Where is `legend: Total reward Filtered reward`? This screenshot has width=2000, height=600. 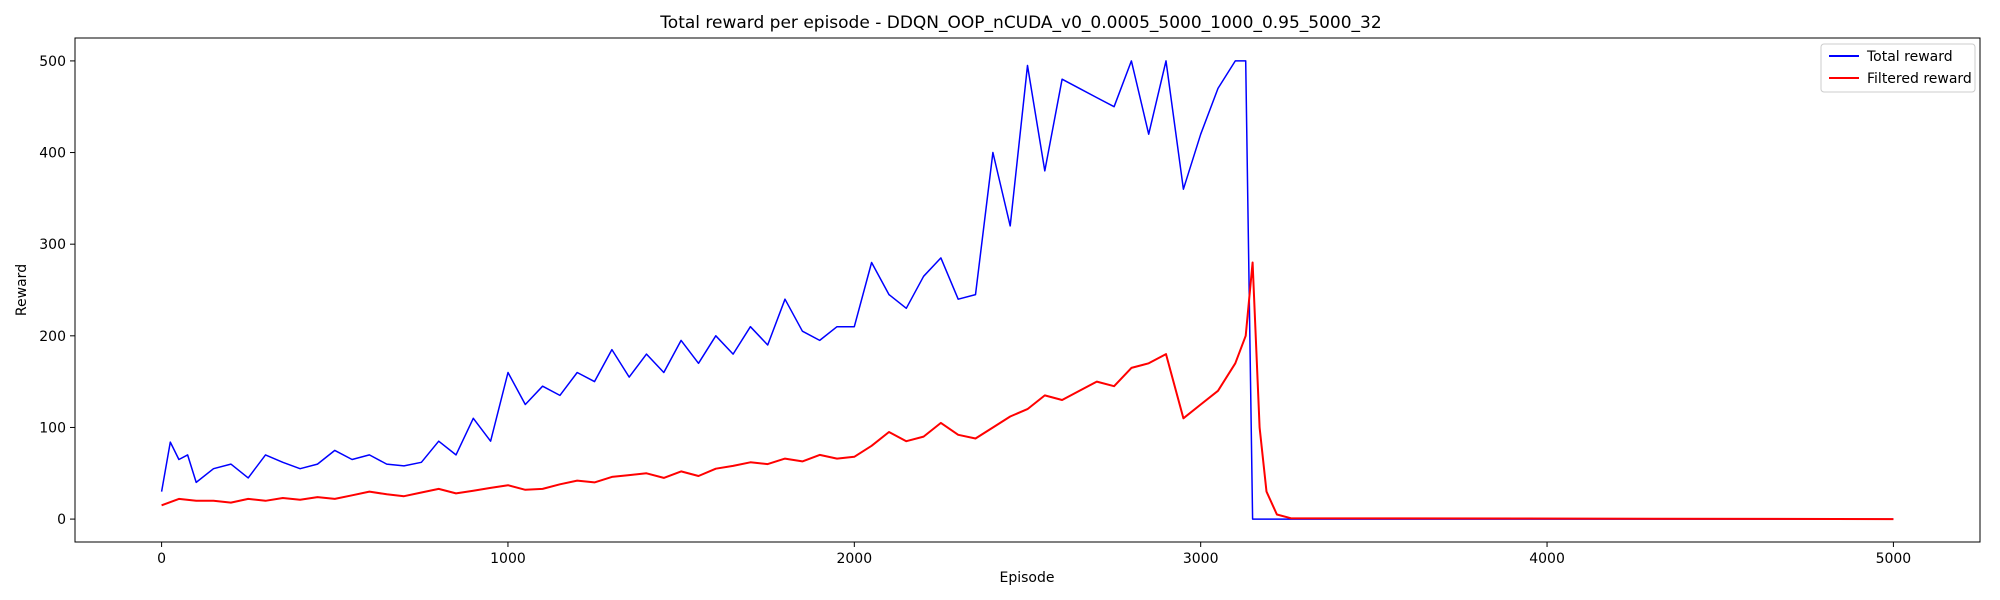 legend: Total reward Filtered reward is located at coordinates (1898, 68).